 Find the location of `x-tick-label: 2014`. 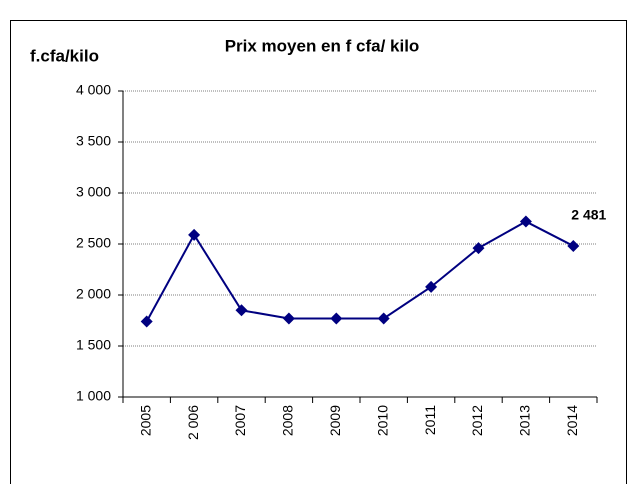

x-tick-label: 2014 is located at coordinates (572, 420).